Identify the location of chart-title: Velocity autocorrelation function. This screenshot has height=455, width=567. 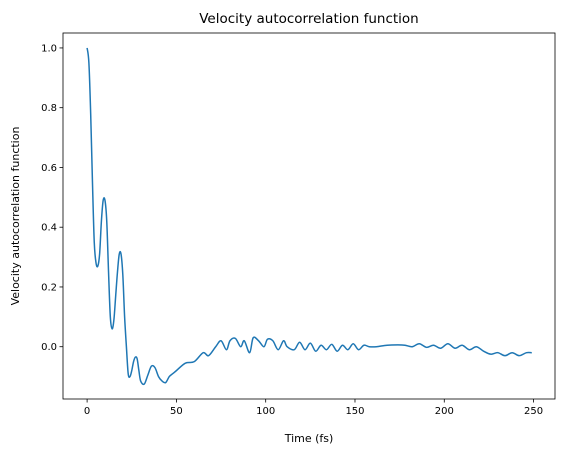
(309, 19).